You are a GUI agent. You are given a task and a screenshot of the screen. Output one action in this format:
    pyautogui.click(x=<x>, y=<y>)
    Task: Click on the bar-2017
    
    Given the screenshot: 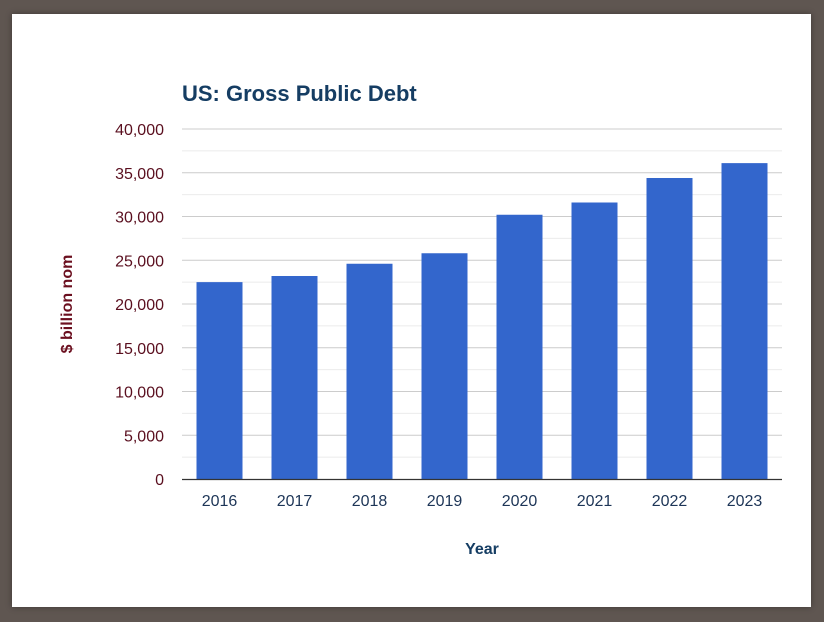 What is the action you would take?
    pyautogui.click(x=294, y=377)
    